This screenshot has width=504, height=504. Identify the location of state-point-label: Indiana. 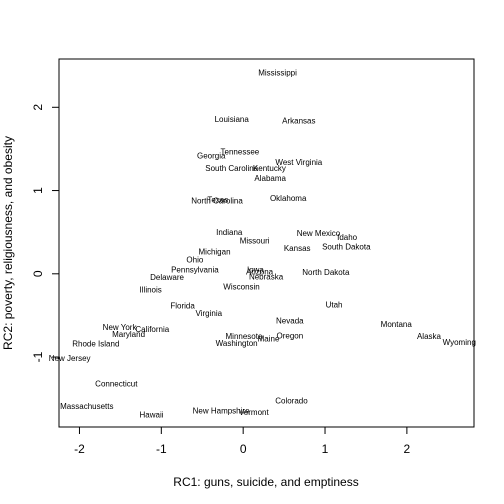
(229, 232).